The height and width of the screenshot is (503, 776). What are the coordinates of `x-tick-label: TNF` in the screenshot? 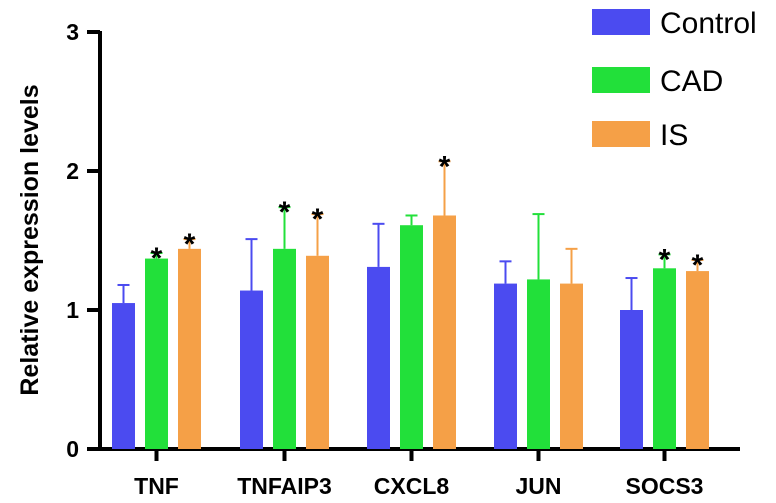 It's located at (156, 486).